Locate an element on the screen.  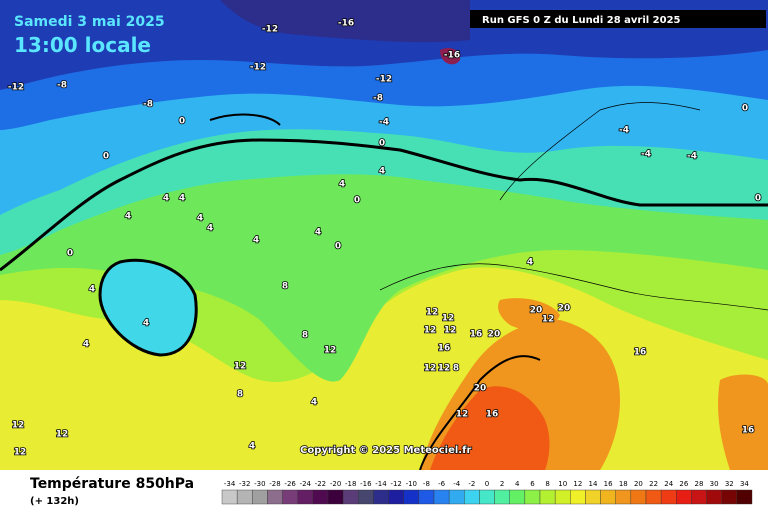
footer-title: Température 850hPa is located at coordinates (112, 484).